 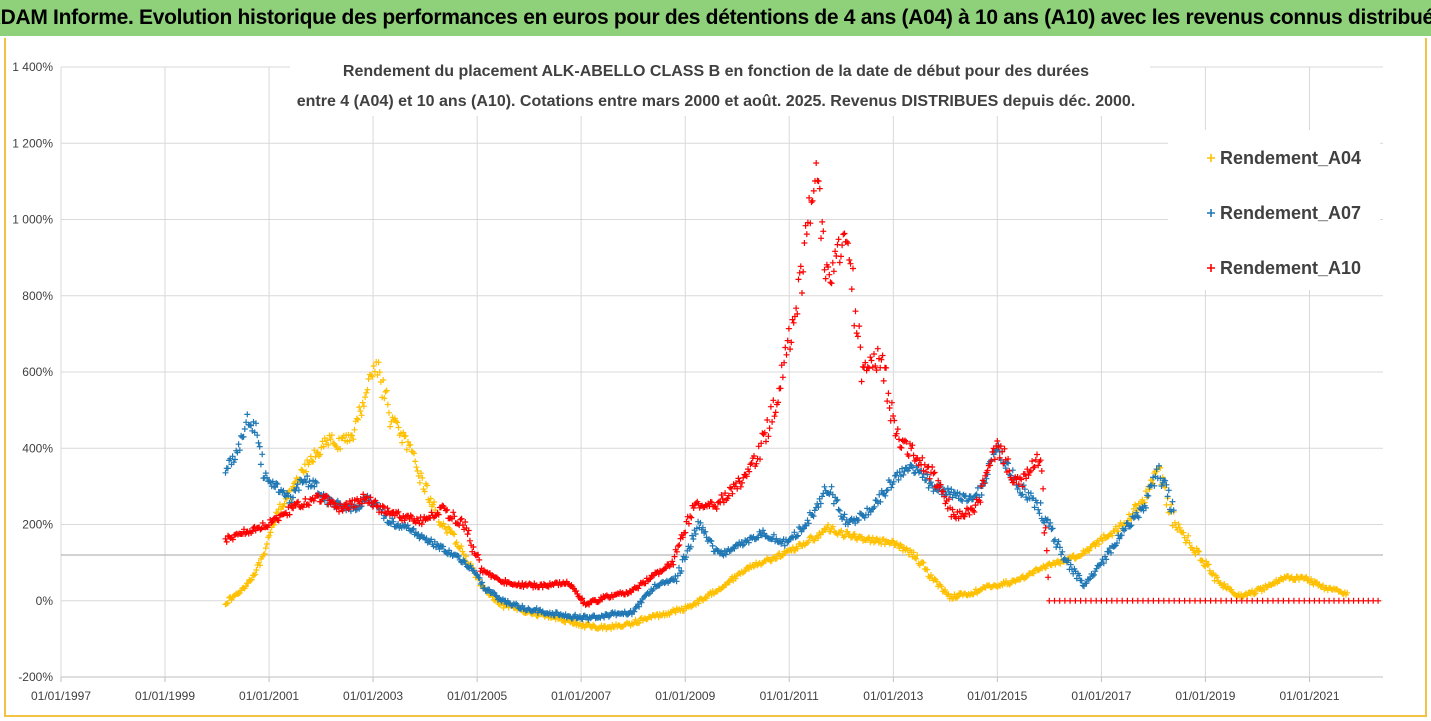 What do you see at coordinates (1211, 268) in the screenshot?
I see `legend-marker` at bounding box center [1211, 268].